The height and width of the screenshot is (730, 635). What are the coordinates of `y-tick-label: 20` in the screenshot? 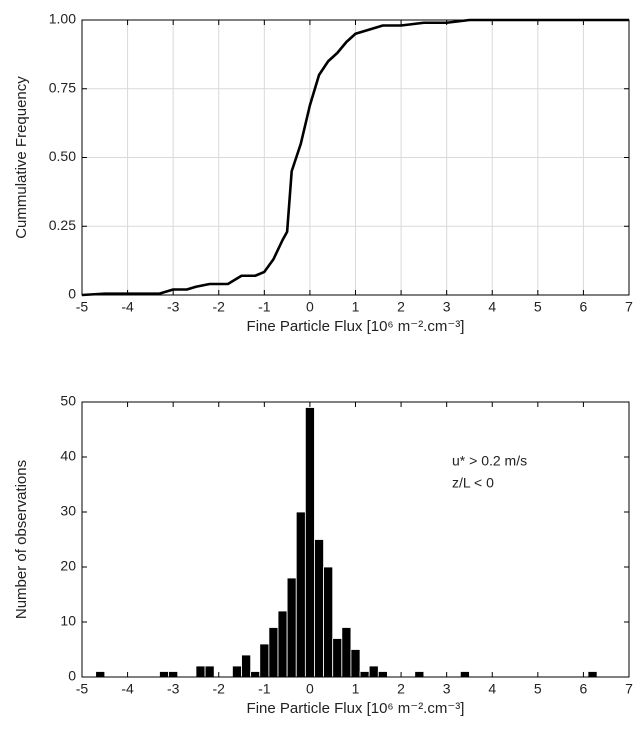 It's located at (68, 566).